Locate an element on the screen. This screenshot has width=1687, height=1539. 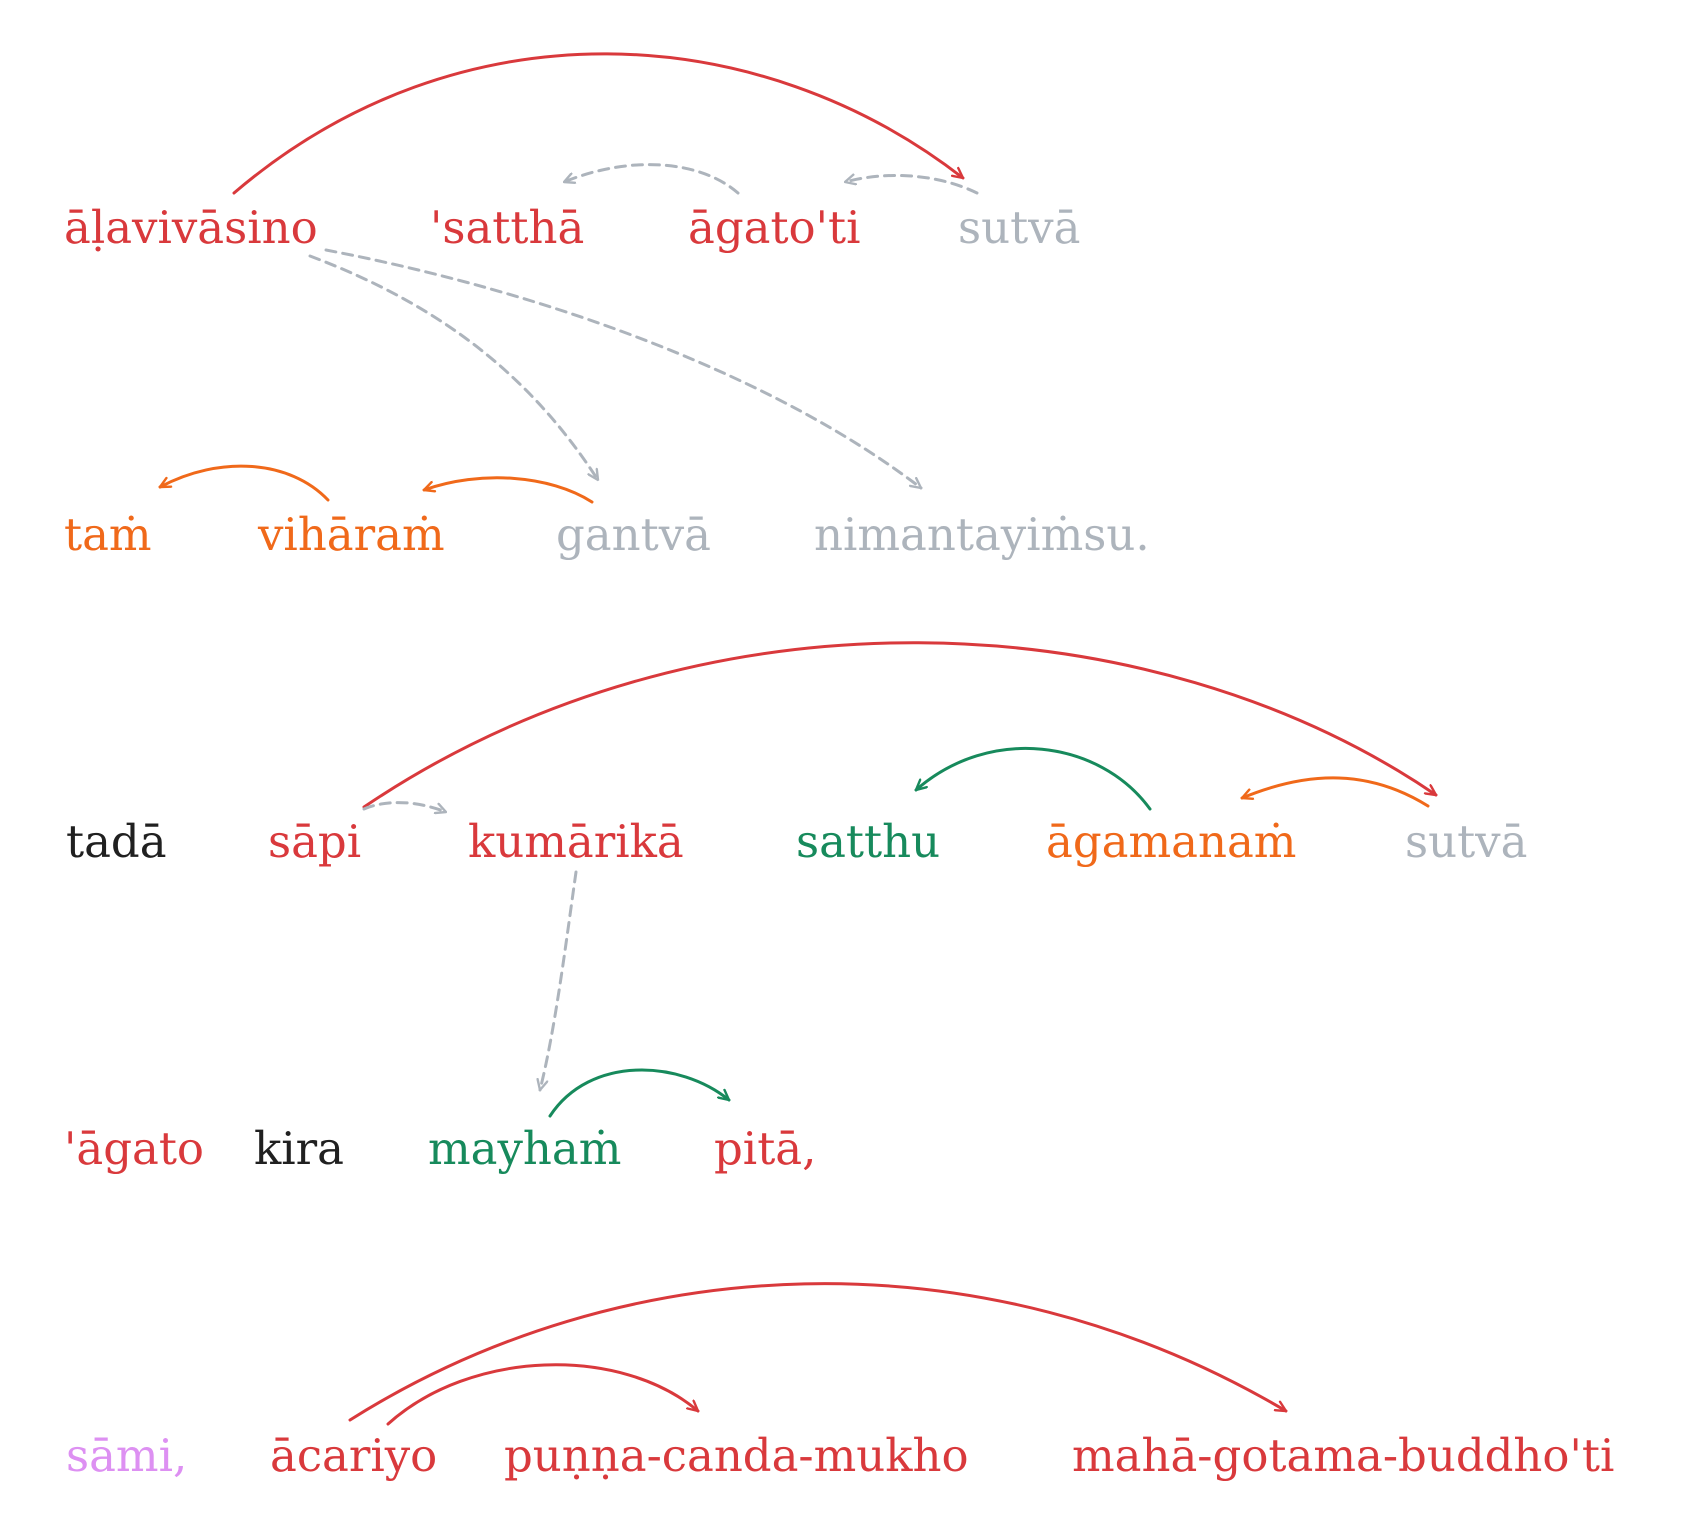
word-satthu: satthu is located at coordinates (868, 841).